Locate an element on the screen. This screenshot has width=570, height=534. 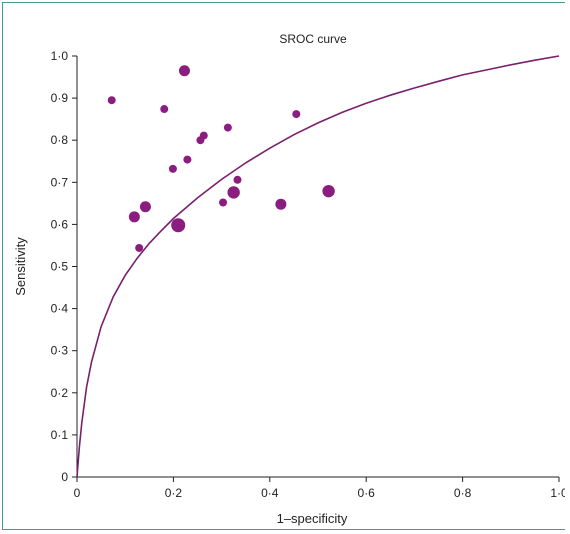
y-tick-label: 0·2 is located at coordinates (60, 393).